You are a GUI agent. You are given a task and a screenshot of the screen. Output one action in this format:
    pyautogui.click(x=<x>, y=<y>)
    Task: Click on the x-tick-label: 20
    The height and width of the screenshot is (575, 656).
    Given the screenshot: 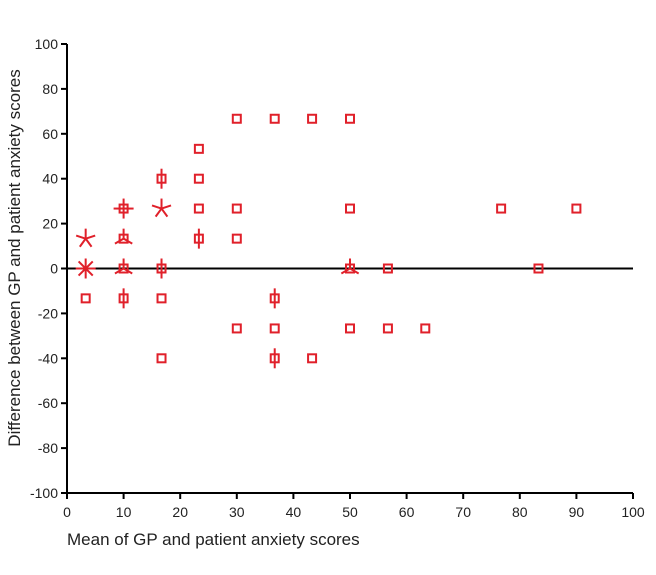 What is the action you would take?
    pyautogui.click(x=180, y=512)
    